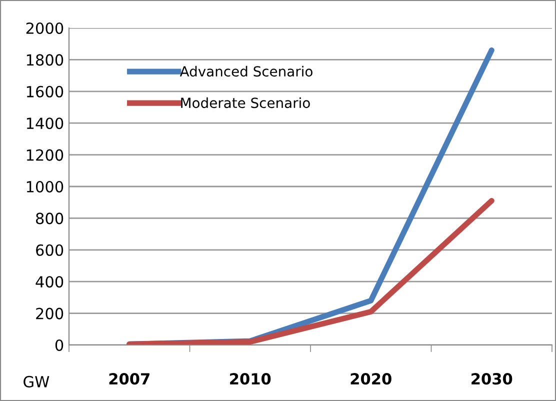 The width and height of the screenshot is (556, 401). Describe the element at coordinates (245, 102) in the screenshot. I see `legend-label: Moderate Scenario` at that location.